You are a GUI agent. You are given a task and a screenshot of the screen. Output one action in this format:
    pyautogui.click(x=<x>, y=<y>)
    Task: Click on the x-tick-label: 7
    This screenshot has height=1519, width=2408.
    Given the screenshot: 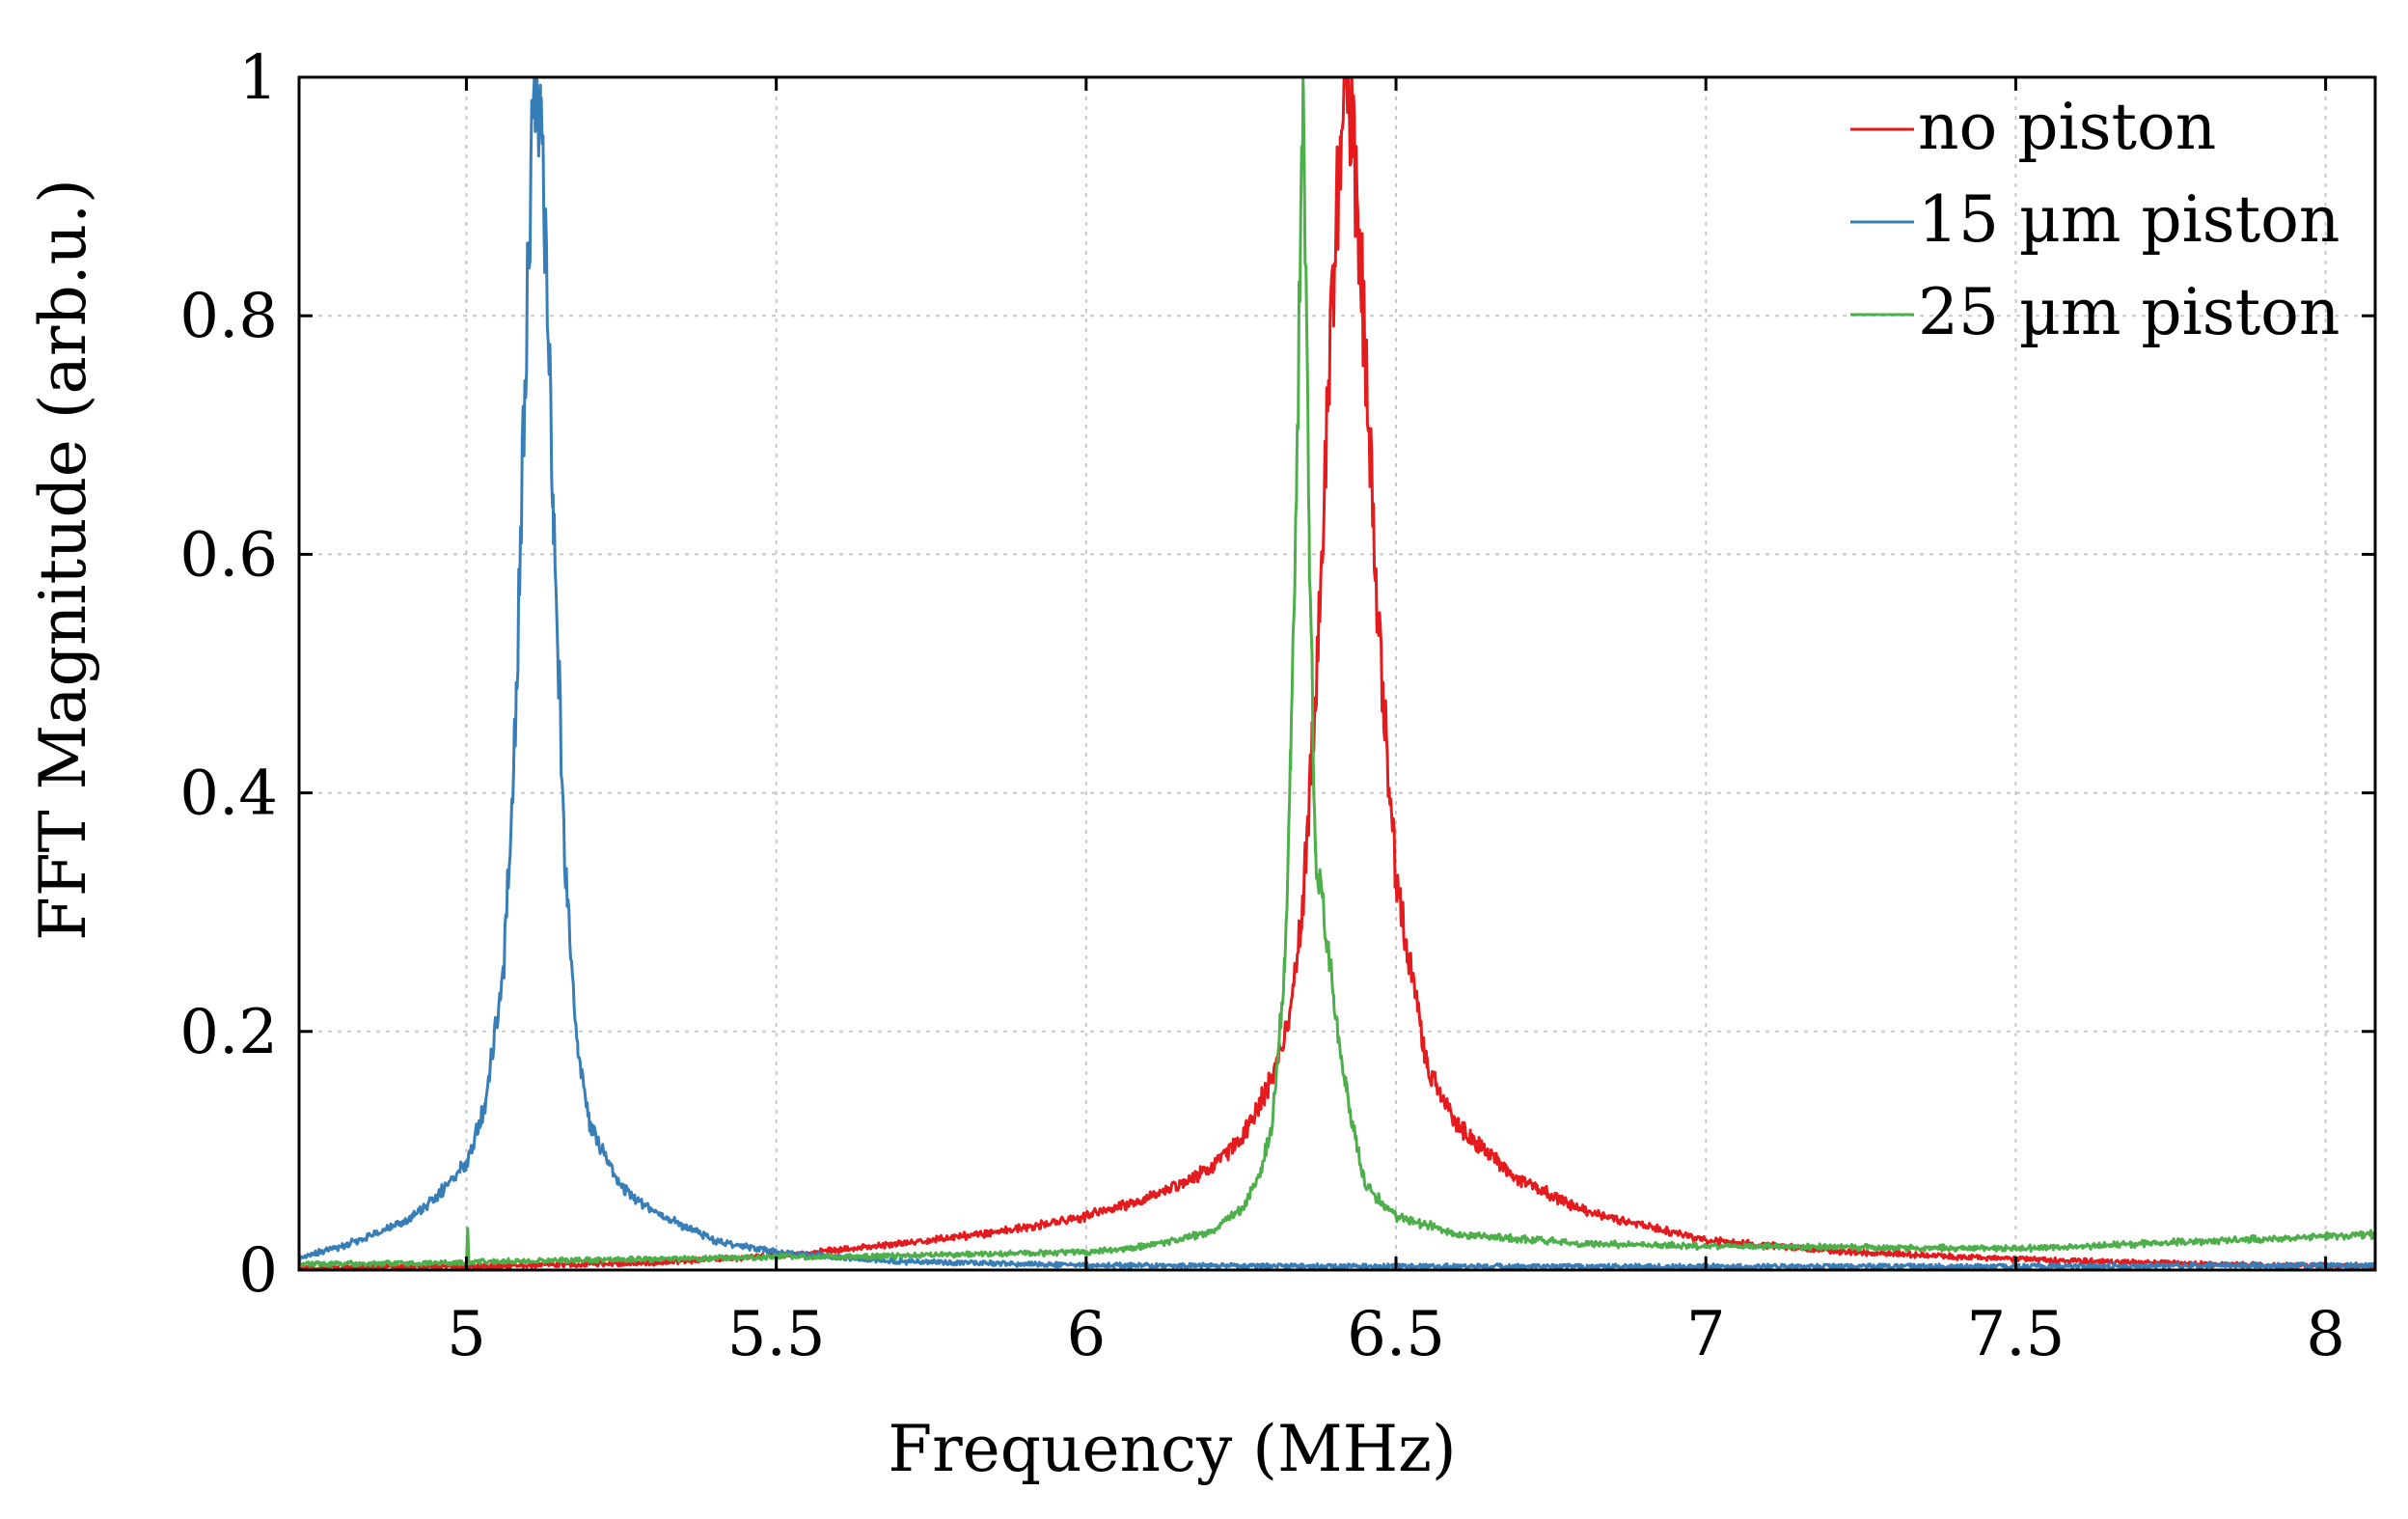 What is the action you would take?
    pyautogui.click(x=1706, y=1334)
    